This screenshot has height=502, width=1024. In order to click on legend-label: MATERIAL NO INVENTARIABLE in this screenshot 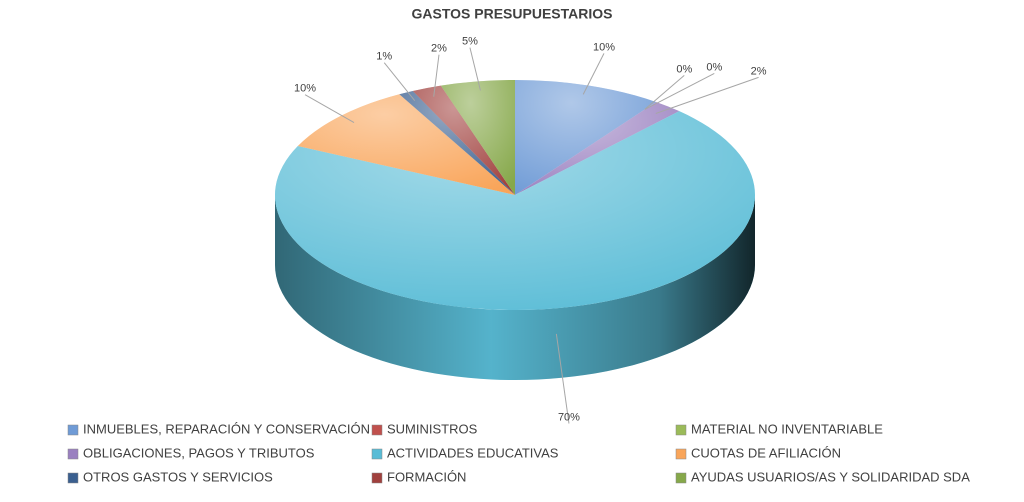, I will do `click(787, 428)`.